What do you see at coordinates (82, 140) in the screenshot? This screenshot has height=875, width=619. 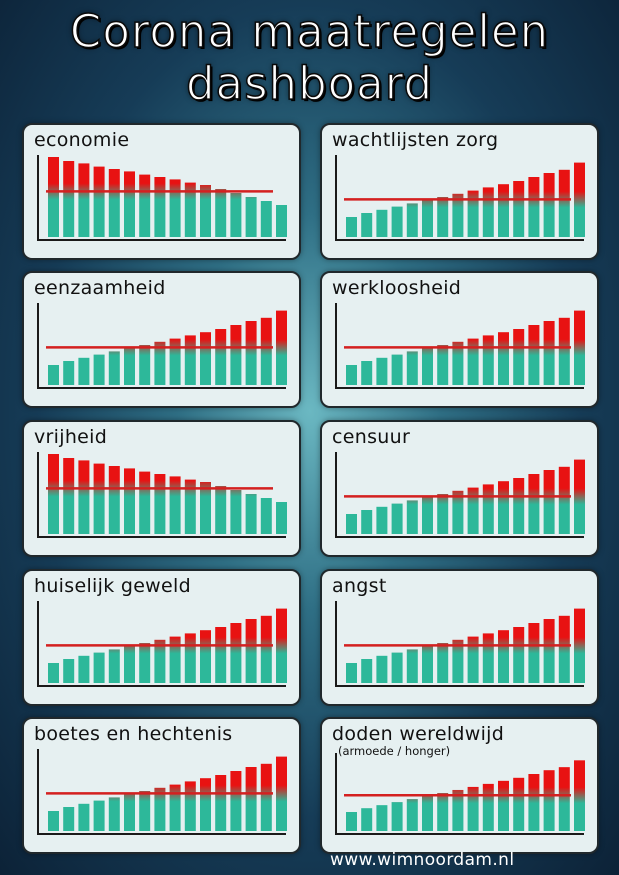 I see `chart-title: economie` at bounding box center [82, 140].